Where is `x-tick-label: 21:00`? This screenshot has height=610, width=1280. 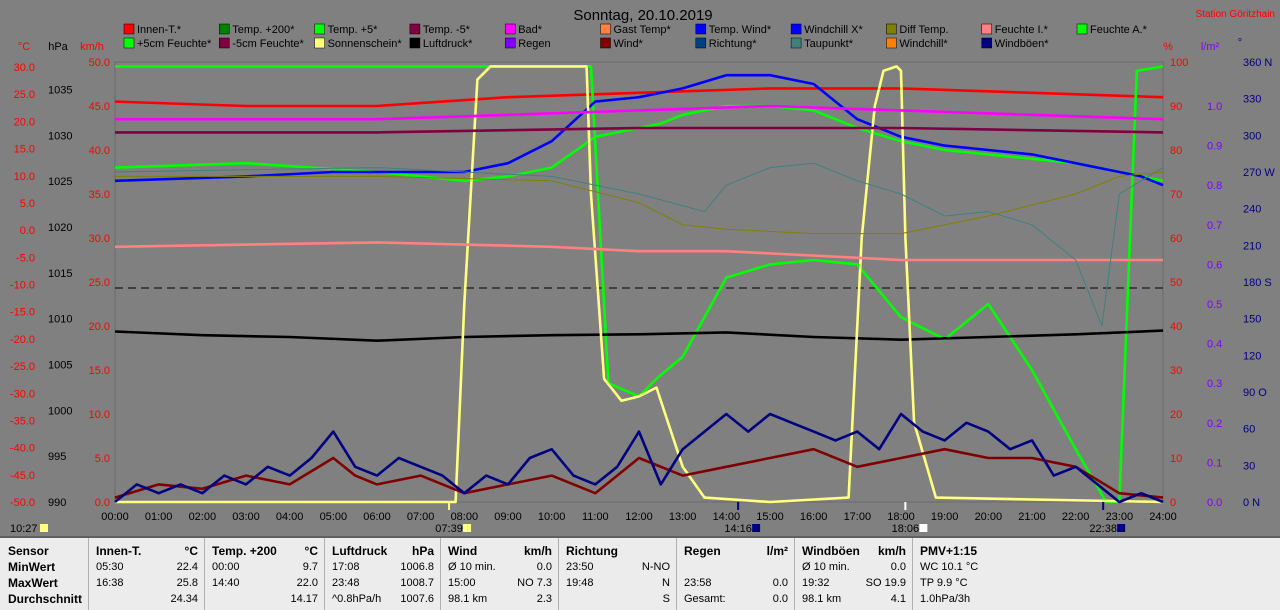 x-tick-label: 21:00 is located at coordinates (1032, 517).